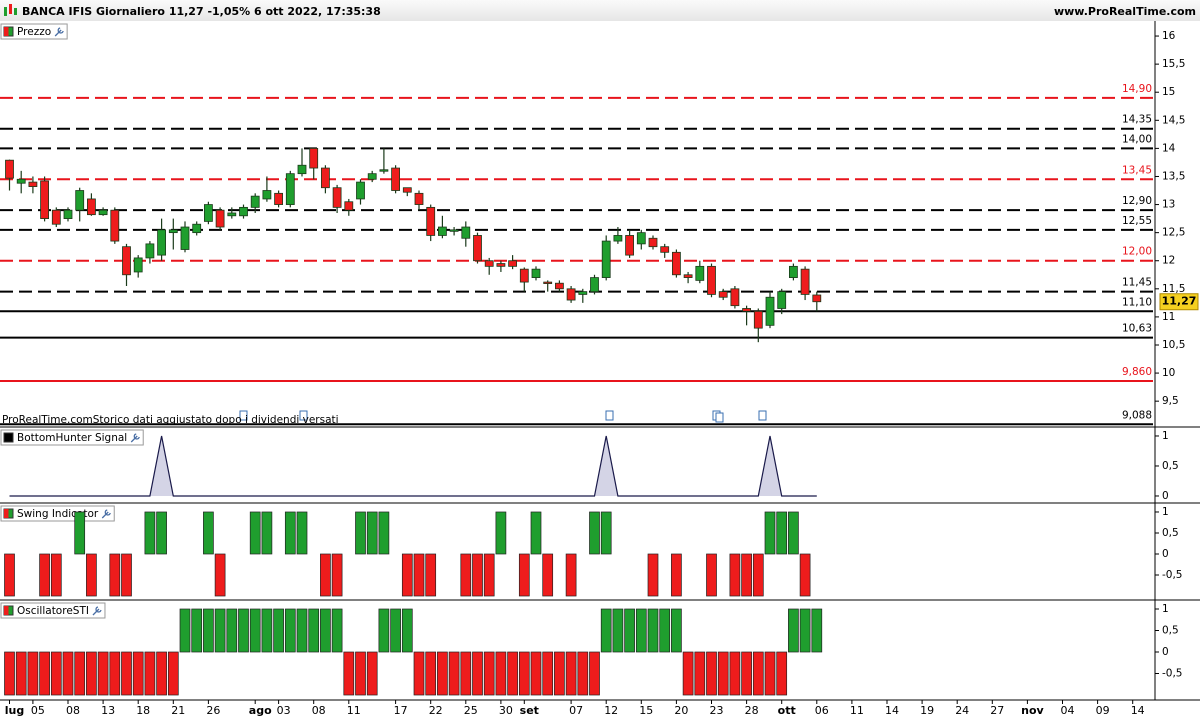  I want to click on x-tick-label: 15, so click(646, 710).